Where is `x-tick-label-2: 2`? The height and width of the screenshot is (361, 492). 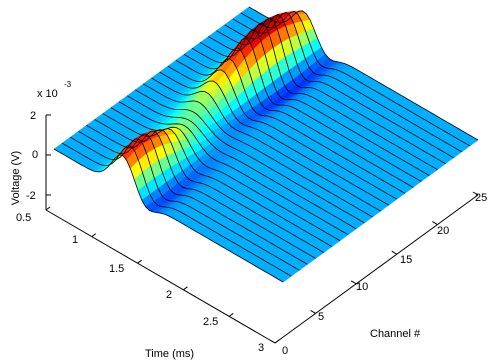
x-tick-label-2: 2 is located at coordinates (169, 295).